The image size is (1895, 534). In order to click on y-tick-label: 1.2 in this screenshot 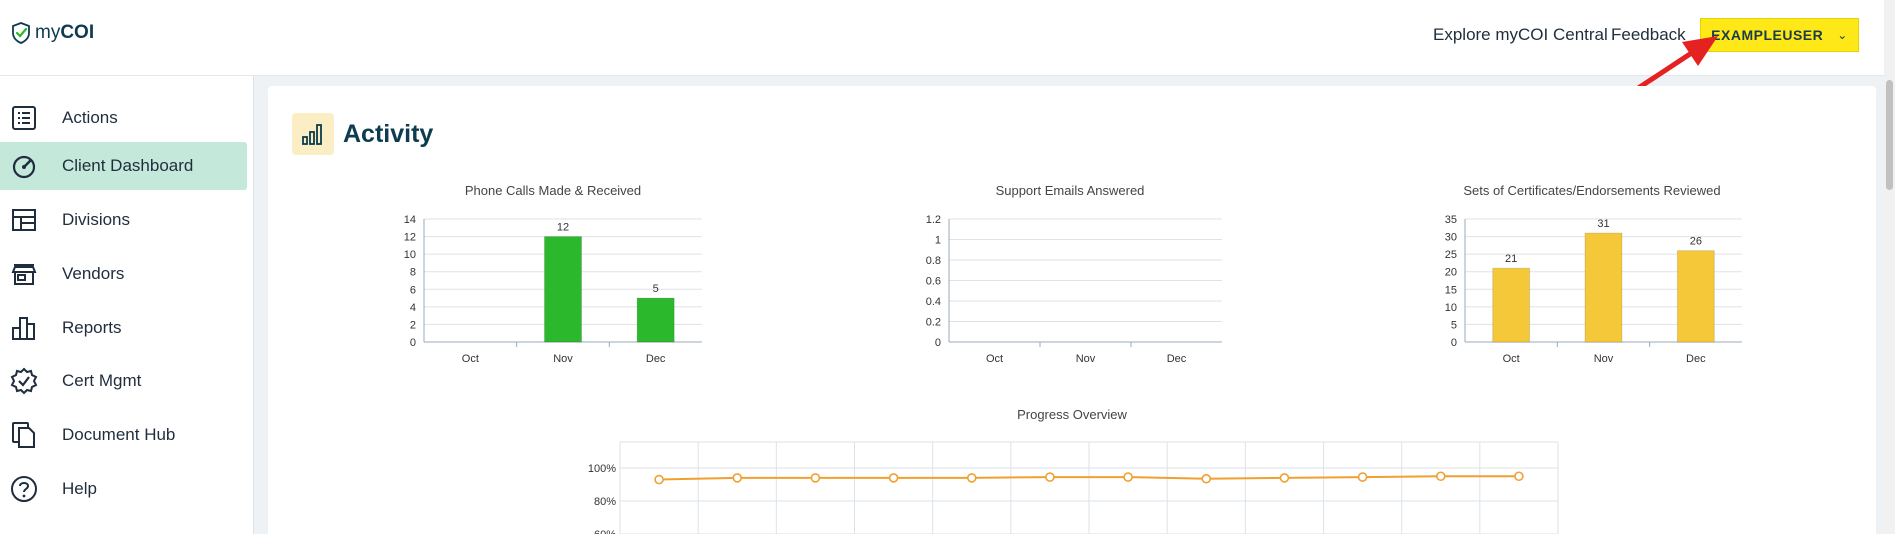, I will do `click(933, 220)`.